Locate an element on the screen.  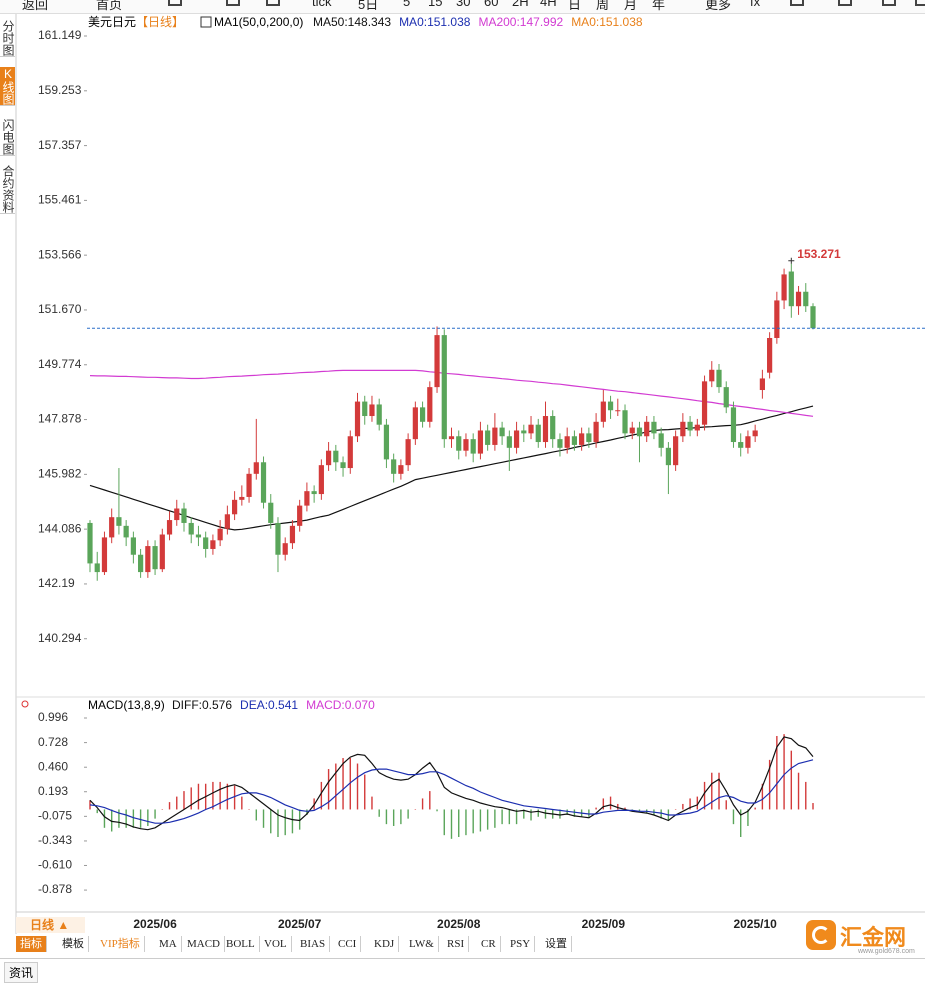
toolbar-item: fx is located at coordinates (755, 4).